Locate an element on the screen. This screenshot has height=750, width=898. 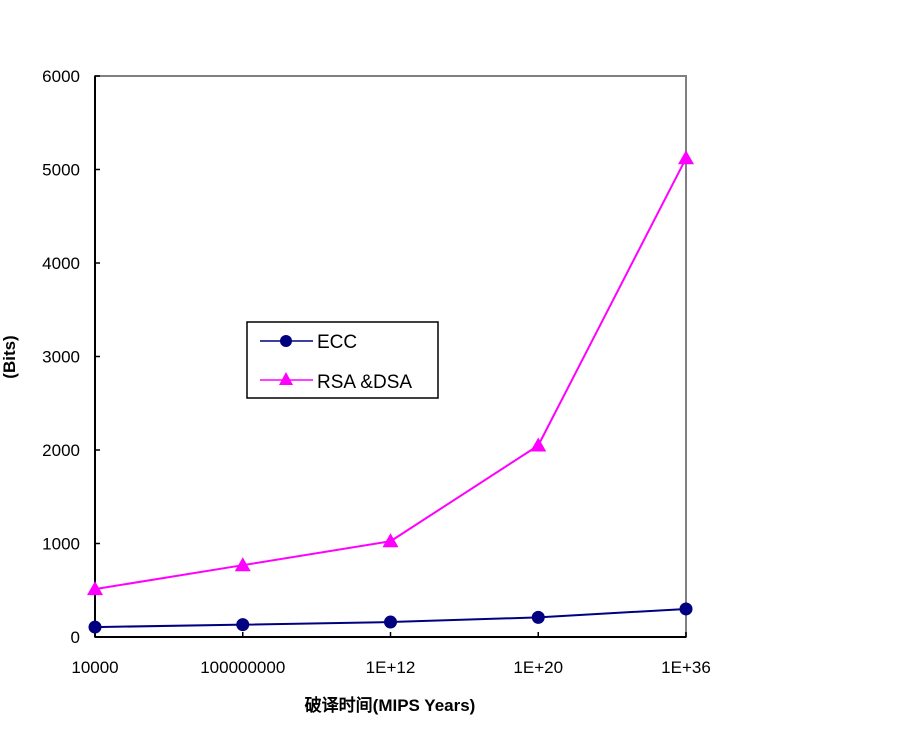
series-ecc is located at coordinates (390, 618).